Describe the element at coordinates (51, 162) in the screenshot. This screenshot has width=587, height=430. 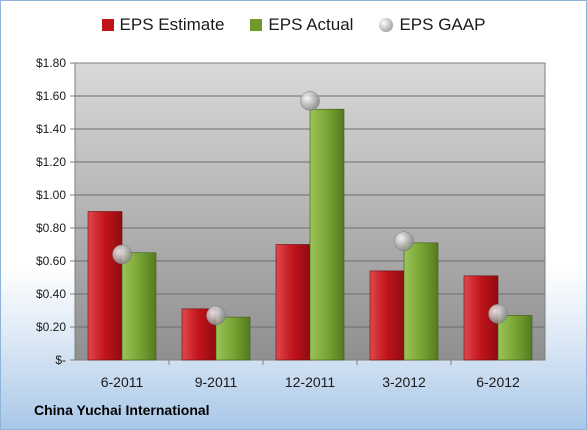
I see `y-tick-label: $1.20` at that location.